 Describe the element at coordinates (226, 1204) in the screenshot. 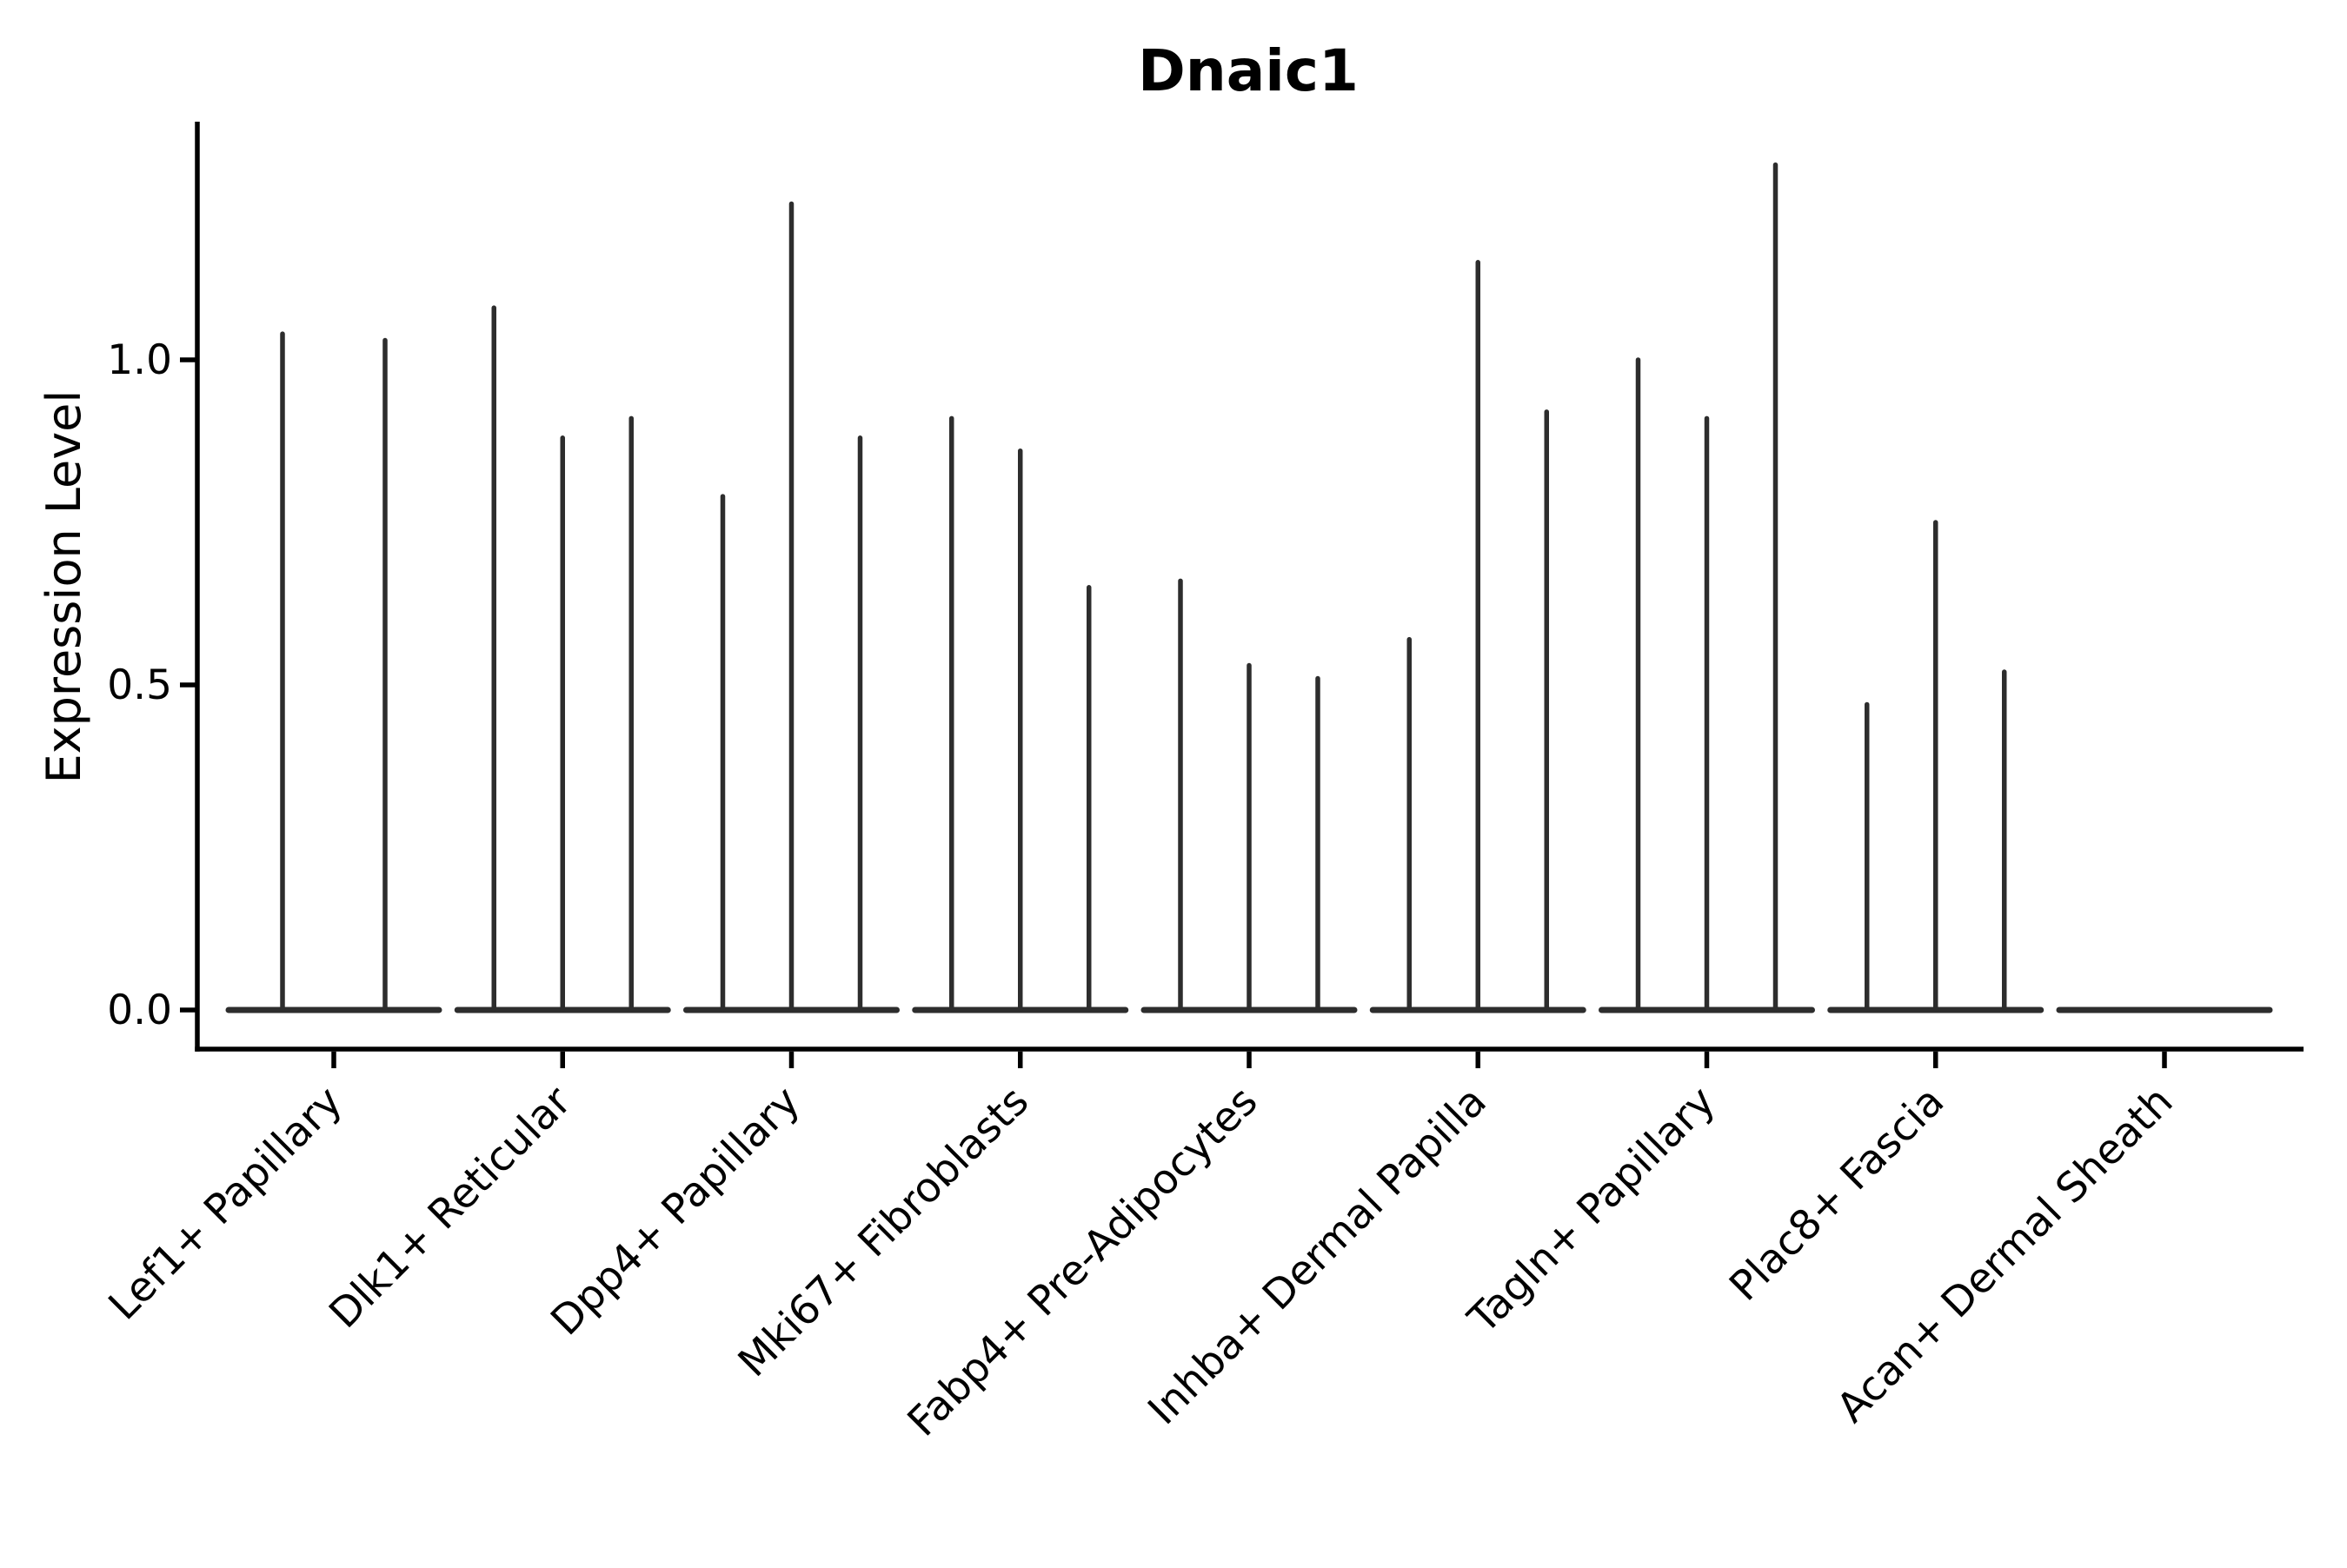

I see `x-tick-label: Lef1+ Papillary` at that location.